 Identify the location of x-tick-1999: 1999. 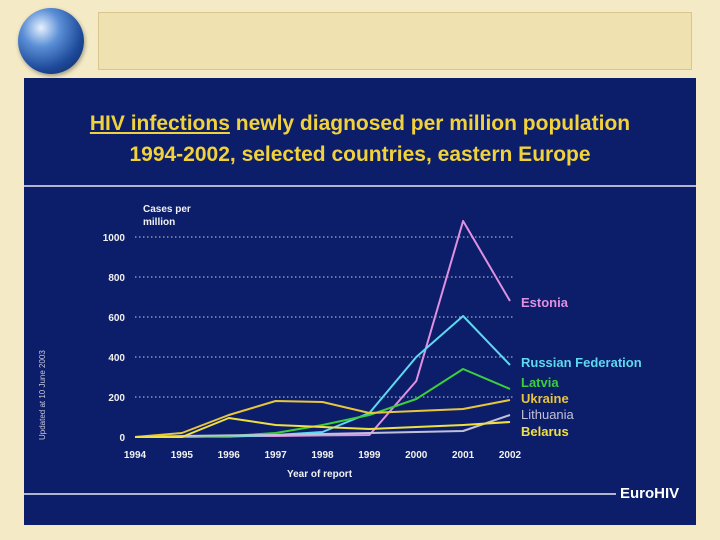
(369, 455).